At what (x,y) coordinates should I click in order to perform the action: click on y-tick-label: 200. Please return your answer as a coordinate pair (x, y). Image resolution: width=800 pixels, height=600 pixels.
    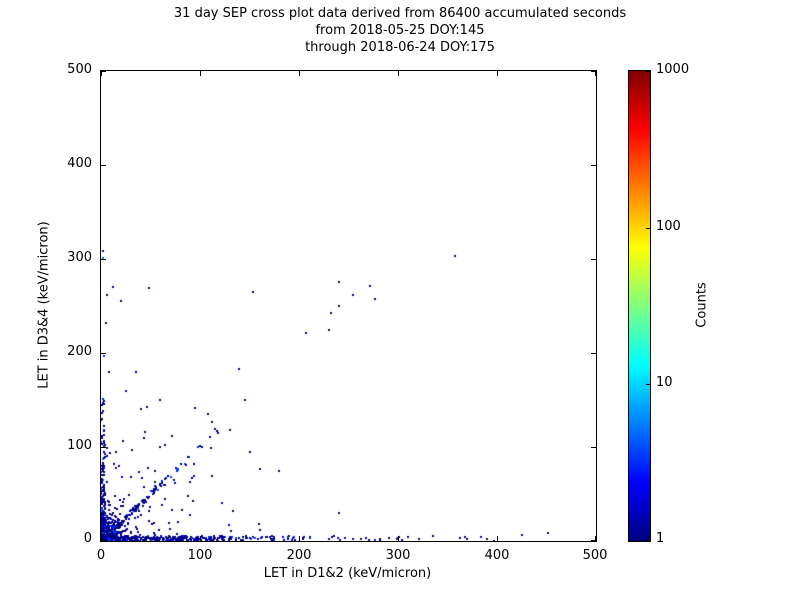
    Looking at the image, I should click on (79, 351).